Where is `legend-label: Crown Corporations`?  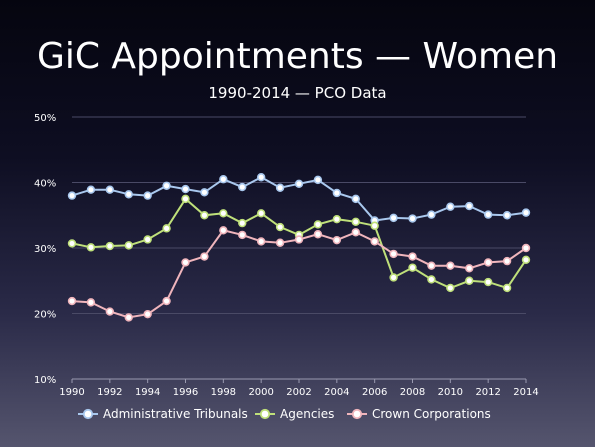 legend-label: Crown Corporations is located at coordinates (431, 414).